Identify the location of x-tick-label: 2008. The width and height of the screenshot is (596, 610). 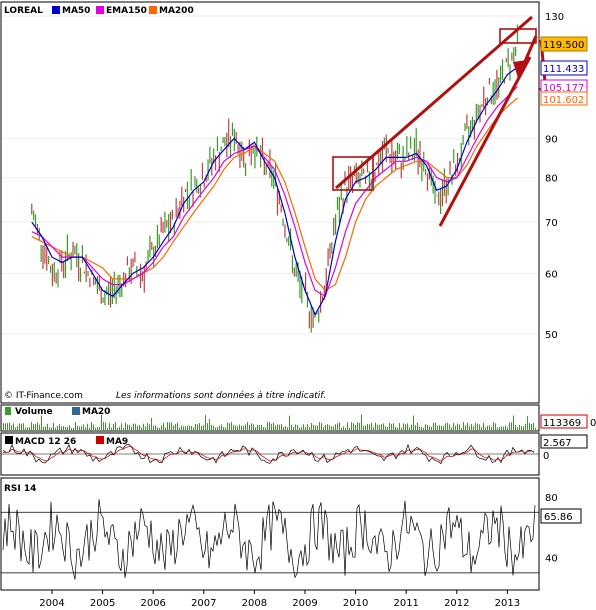
(254, 603).